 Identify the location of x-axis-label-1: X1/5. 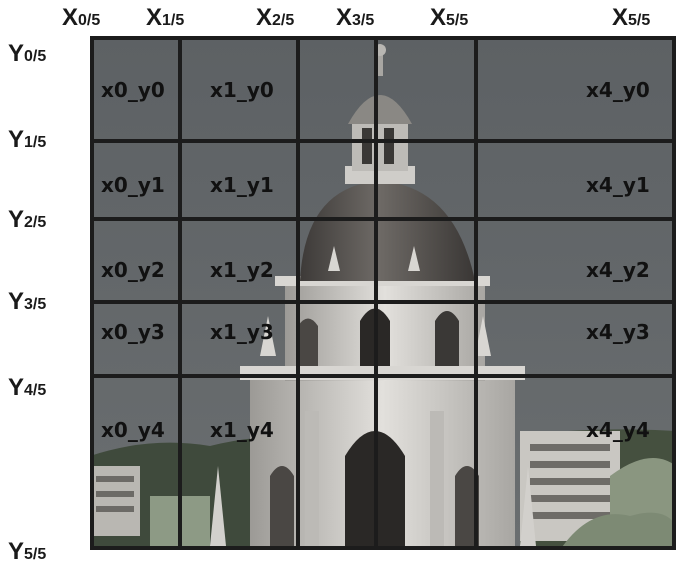
(165, 17).